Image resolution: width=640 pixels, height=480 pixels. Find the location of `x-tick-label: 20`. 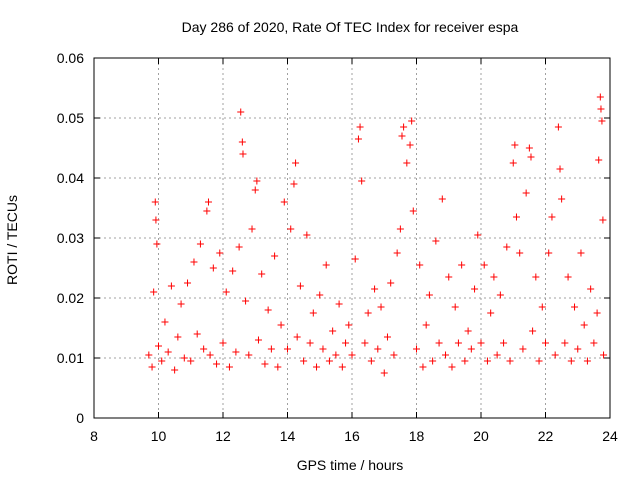

x-tick-label: 20 is located at coordinates (481, 436).